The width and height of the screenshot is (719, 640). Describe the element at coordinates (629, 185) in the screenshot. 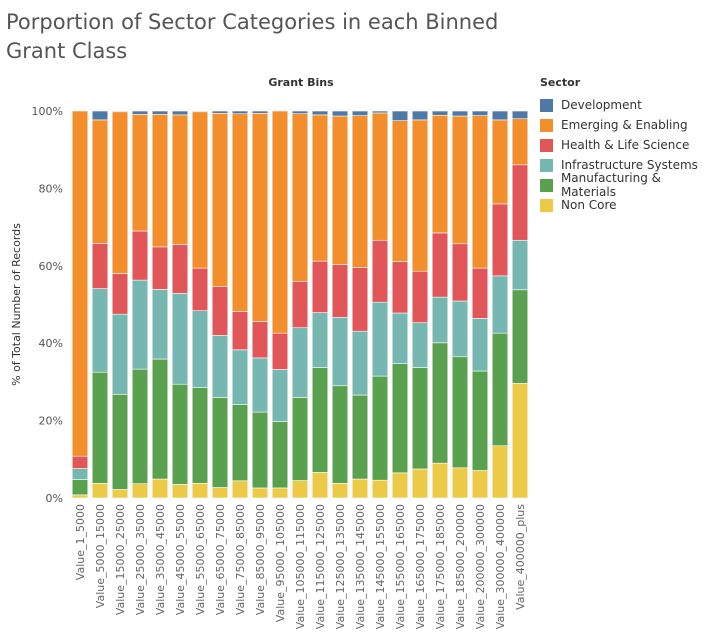

I see `legend-item-manufacturing-materials: Manufacturing & Materials` at that location.